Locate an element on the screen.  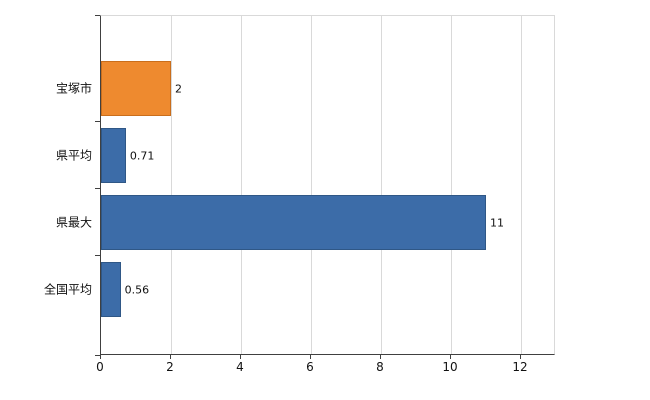
category-label: 宝塚市 is located at coordinates (73, 88).